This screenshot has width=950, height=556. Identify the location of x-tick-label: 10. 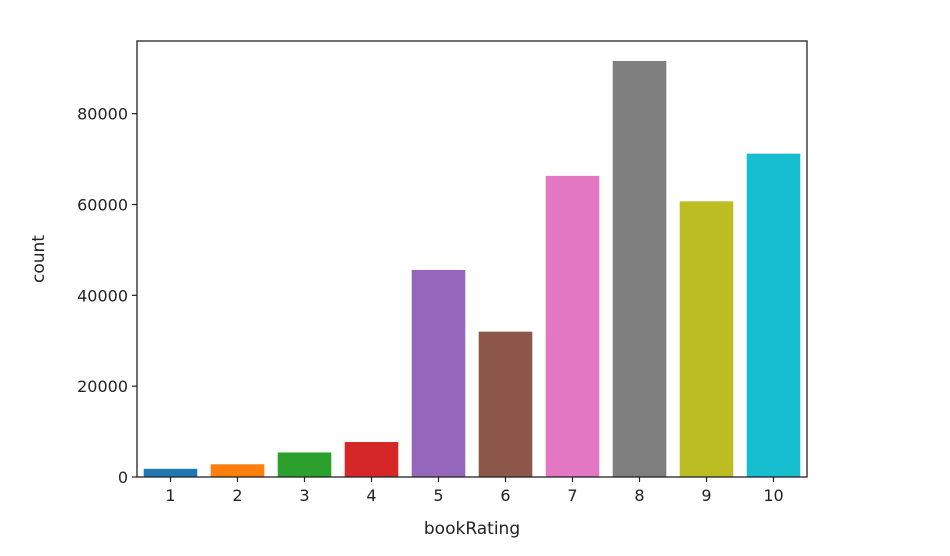
(773, 495).